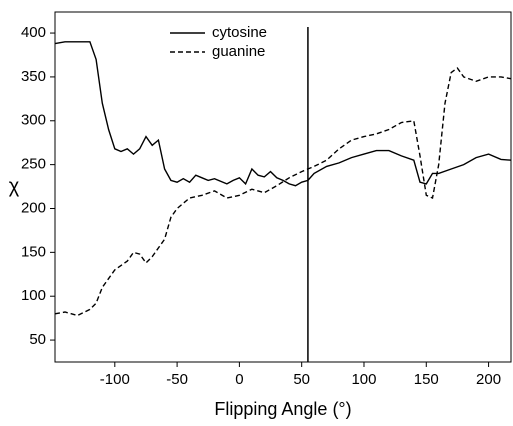 The image size is (513, 426). Describe the element at coordinates (33, 32) in the screenshot. I see `y-tick-label: 400` at that location.